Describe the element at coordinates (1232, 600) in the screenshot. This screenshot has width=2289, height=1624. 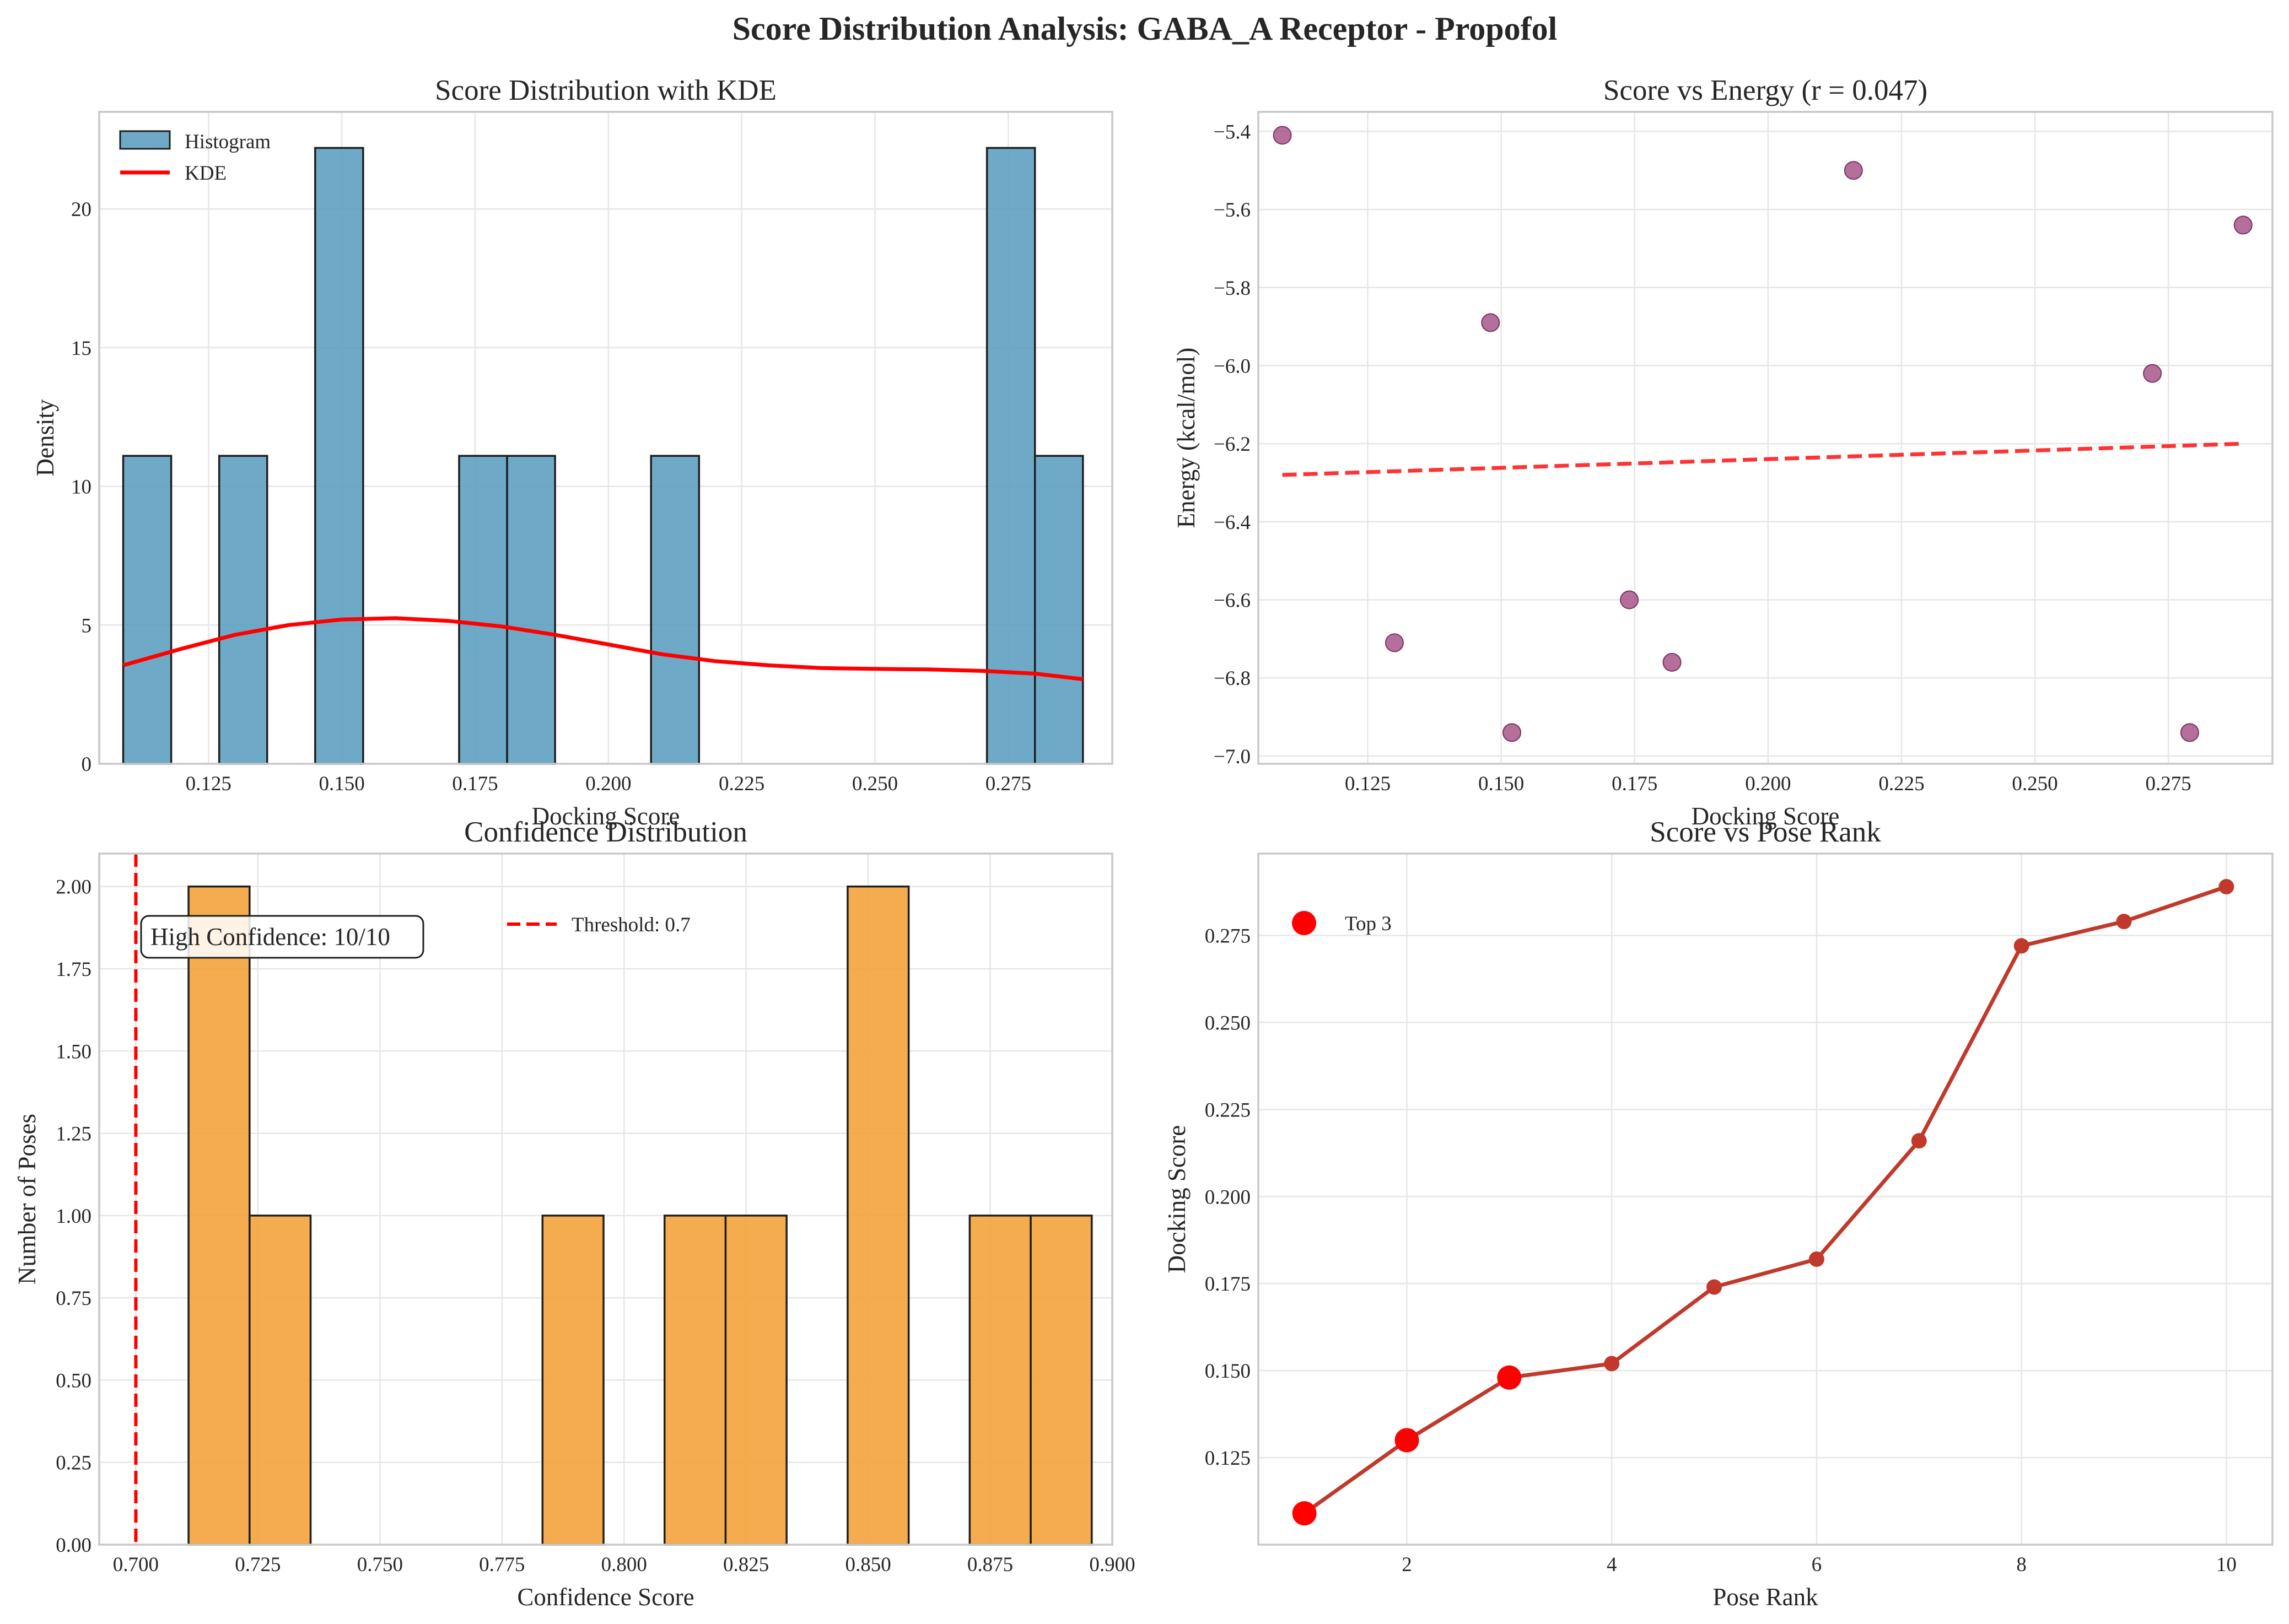
I see `y-tick-label: −6.6` at that location.